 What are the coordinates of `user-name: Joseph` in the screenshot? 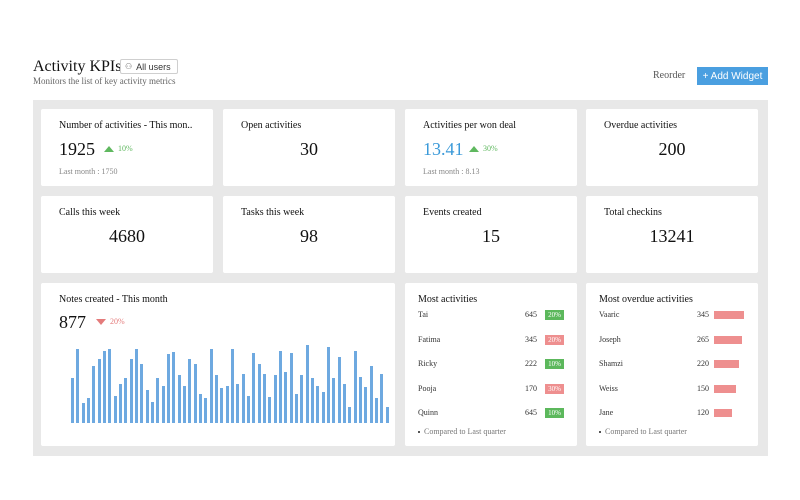 It's located at (610, 339).